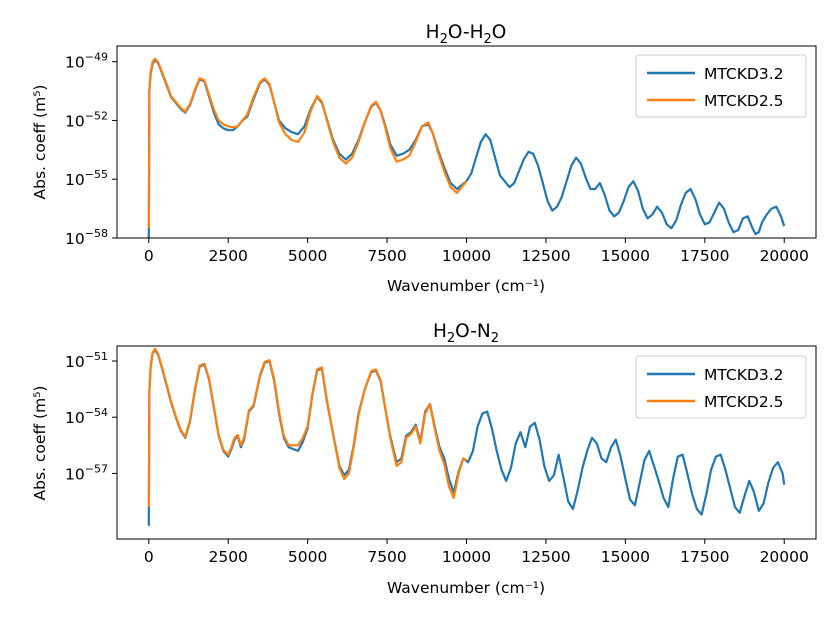  I want to click on chart-title: H2O-N2, so click(466, 333).